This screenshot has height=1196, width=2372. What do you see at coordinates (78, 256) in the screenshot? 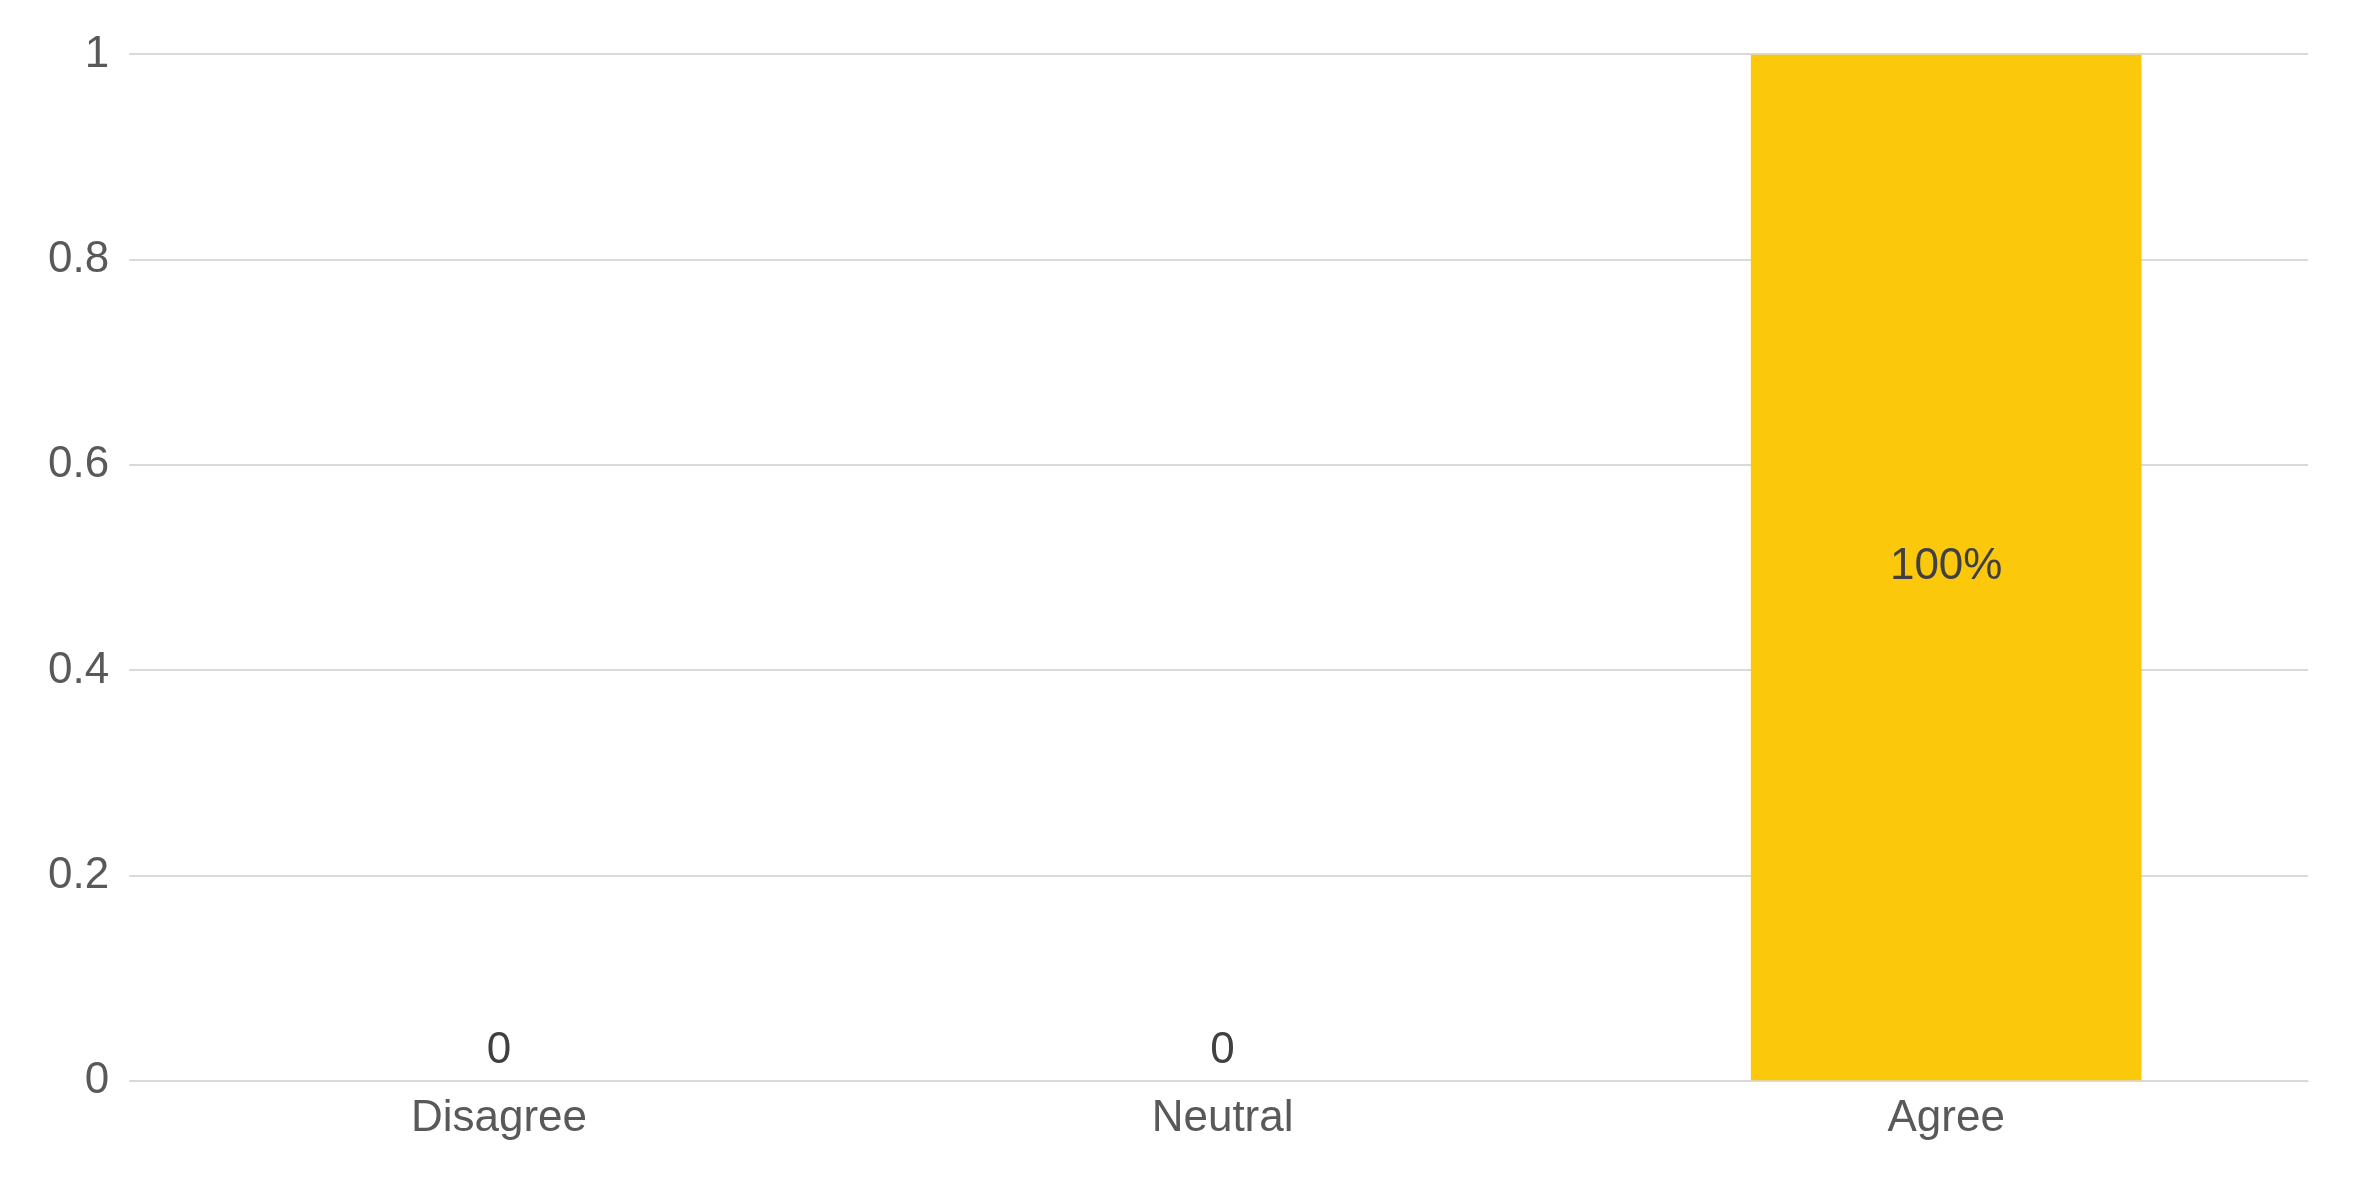
I see `y-tick-label: 0.8` at bounding box center [78, 256].